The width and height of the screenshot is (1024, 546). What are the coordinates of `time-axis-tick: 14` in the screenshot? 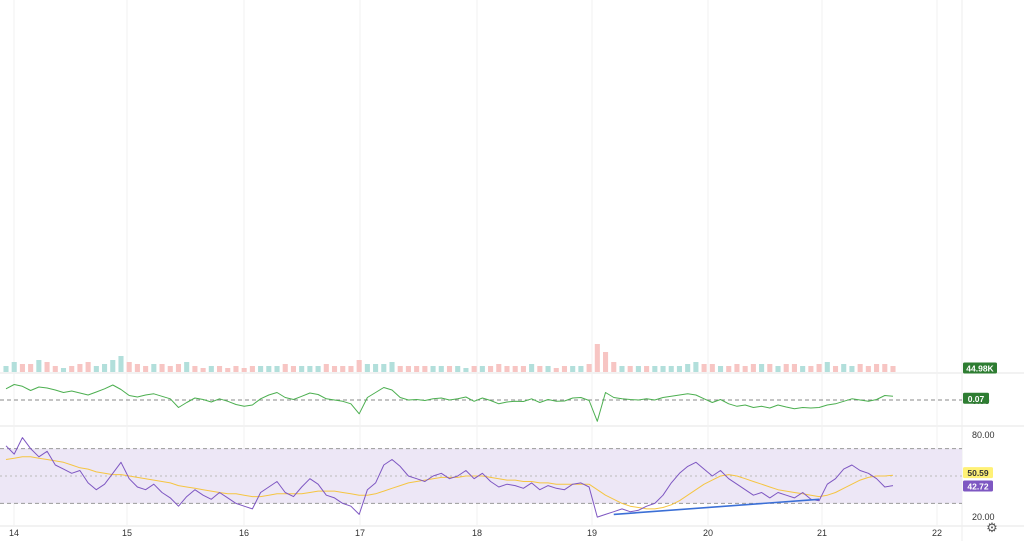 It's located at (14, 533).